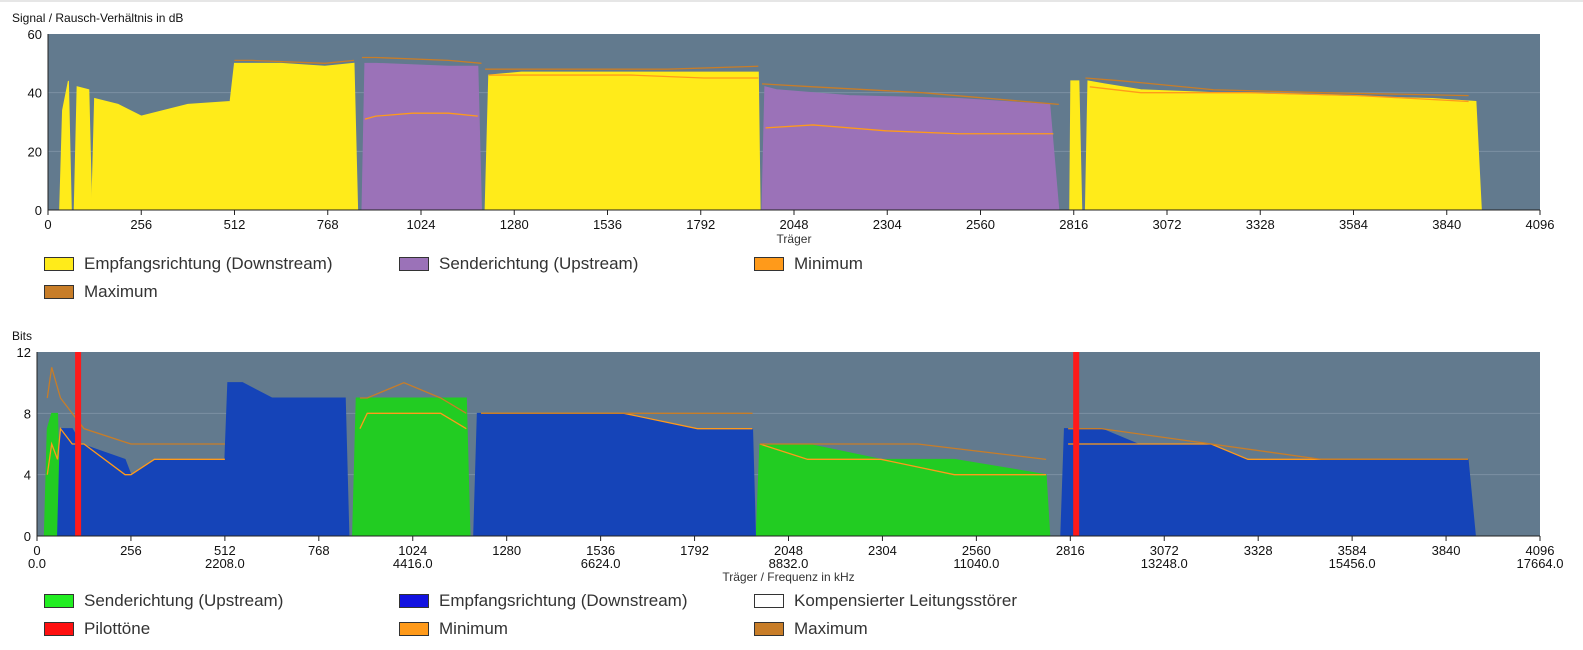 The width and height of the screenshot is (1583, 650). I want to click on snr-xtick-label: 3328, so click(1260, 224).